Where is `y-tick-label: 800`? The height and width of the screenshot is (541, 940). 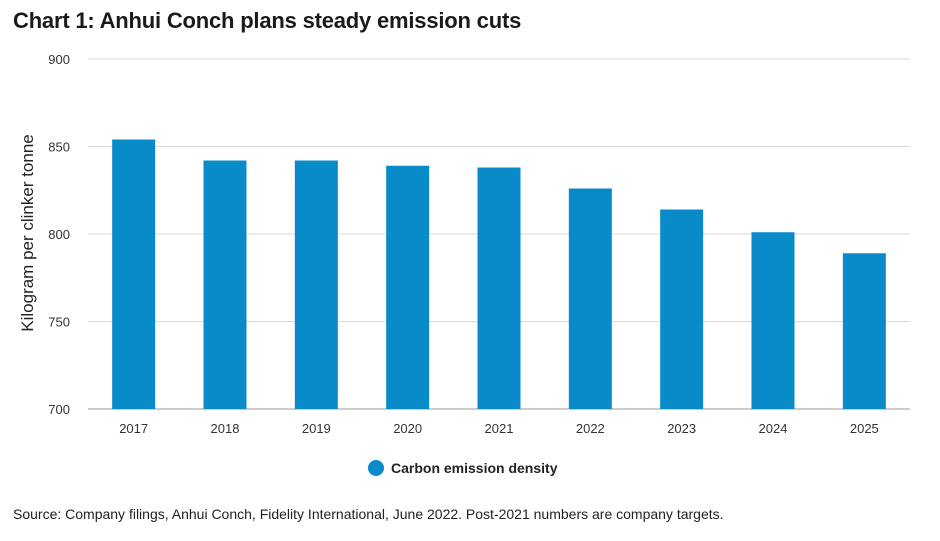
y-tick-label: 800 is located at coordinates (59, 234).